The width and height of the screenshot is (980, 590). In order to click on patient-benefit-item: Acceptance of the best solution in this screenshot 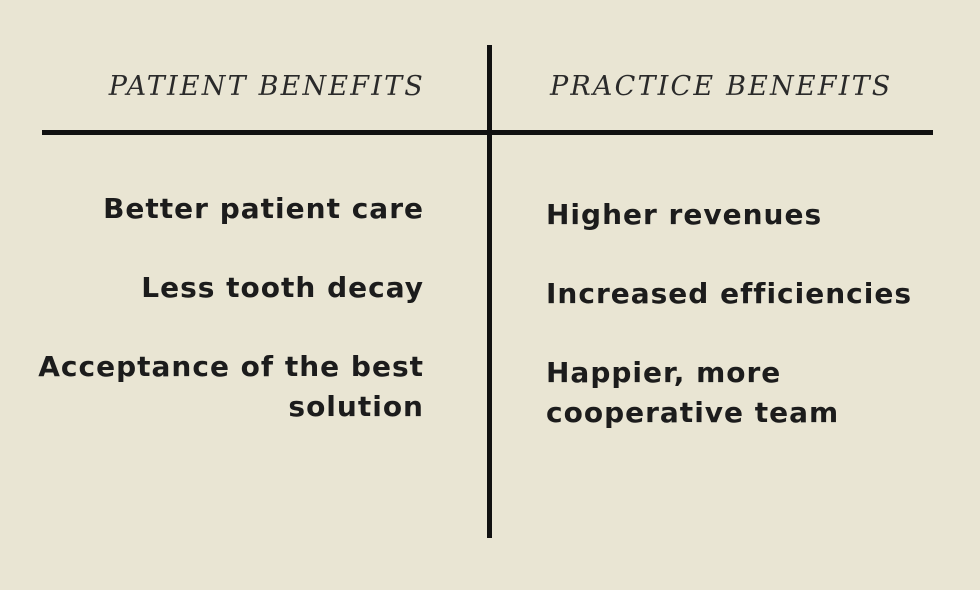, I will do `click(231, 386)`.